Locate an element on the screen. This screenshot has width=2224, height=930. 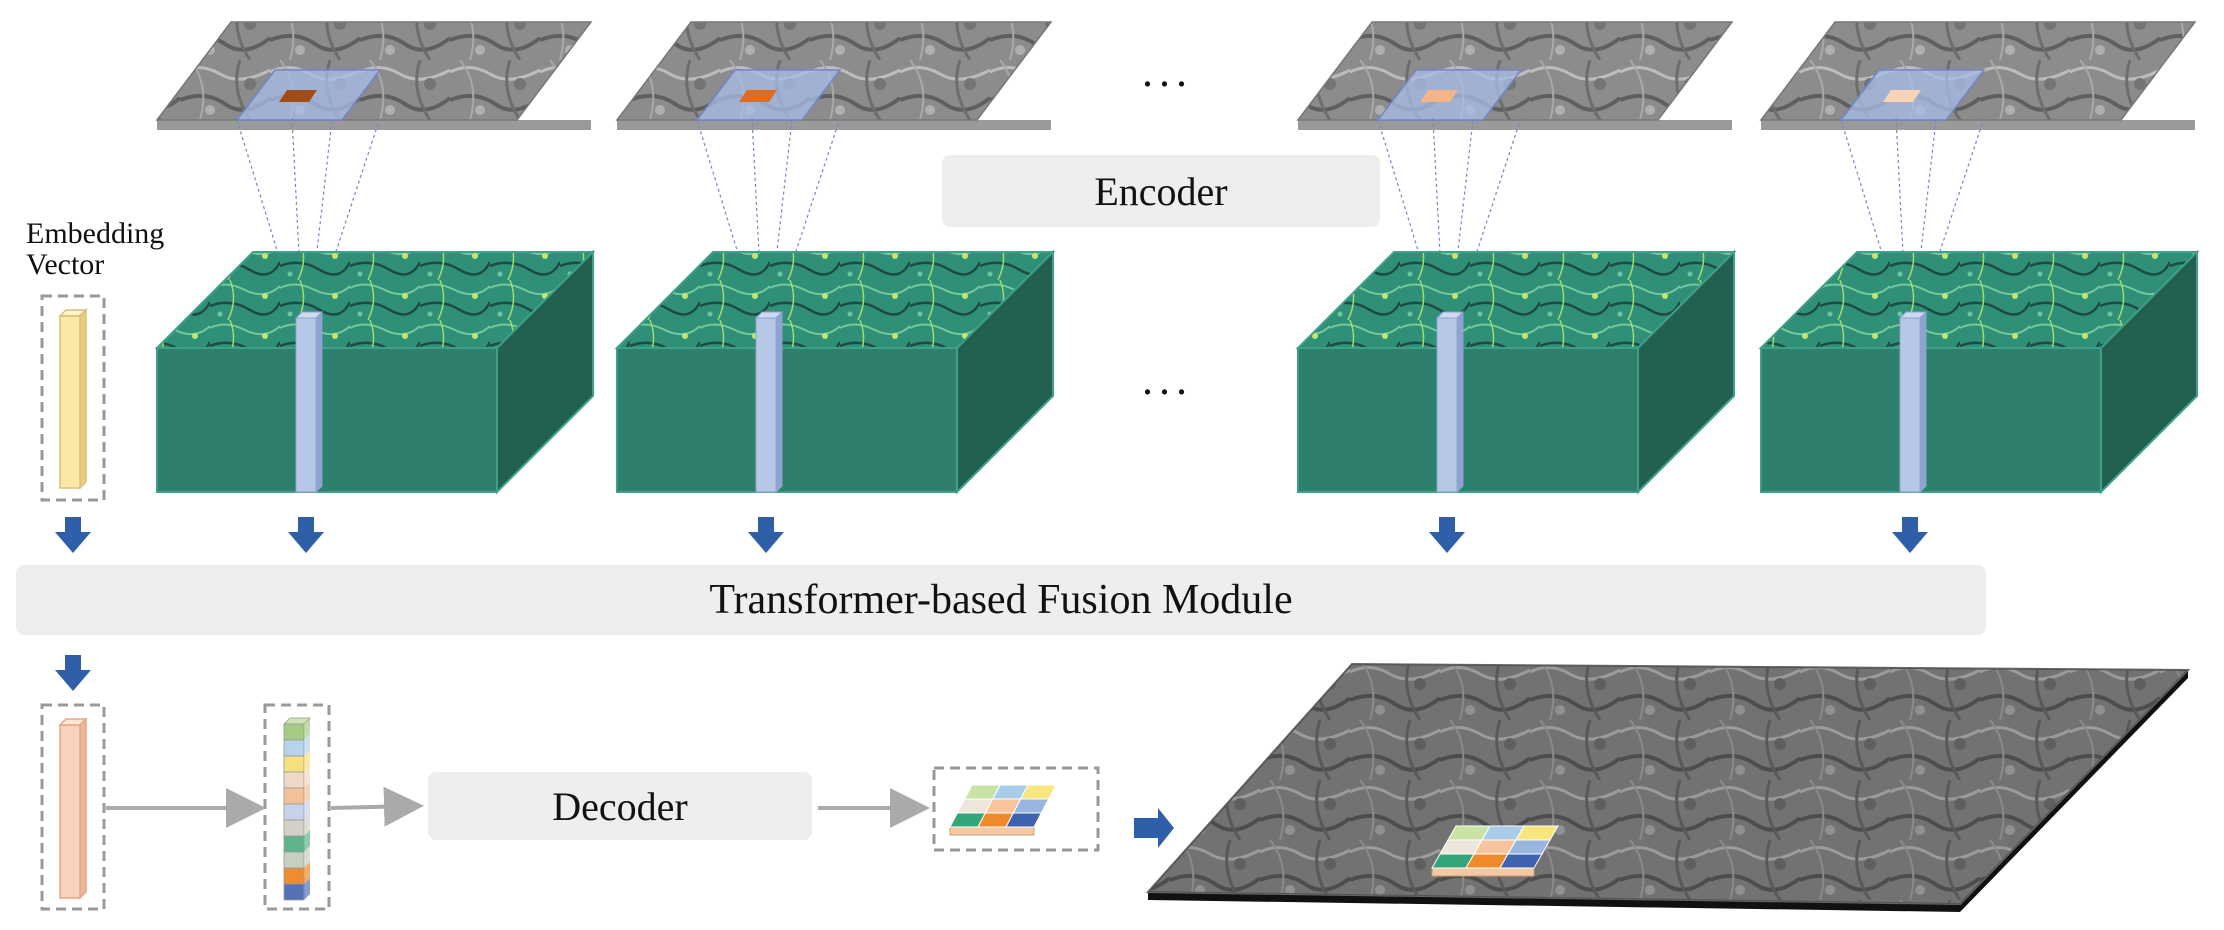
encoder-label: Encoder is located at coordinates (1161, 191).